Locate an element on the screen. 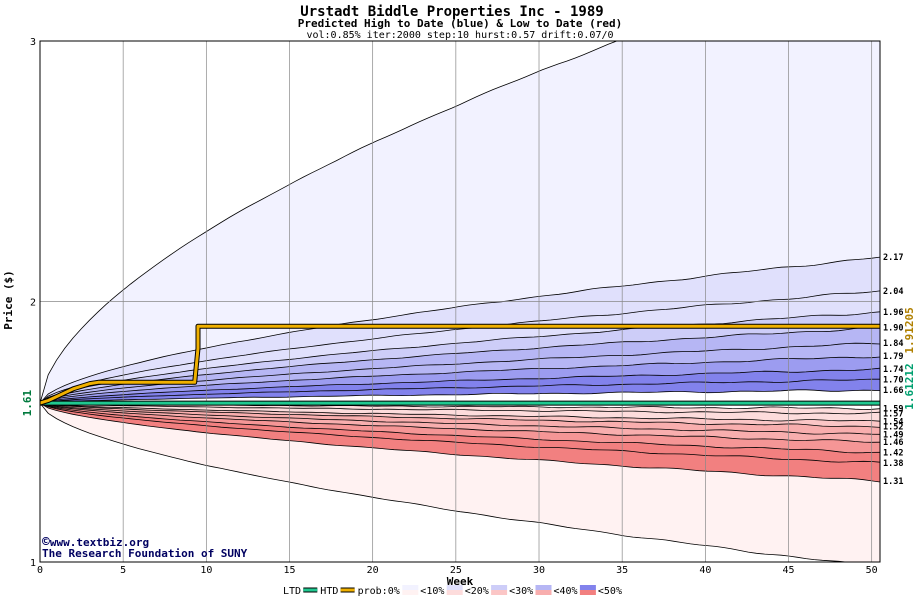  legend-swatch-20-bottom is located at coordinates (499, 592).